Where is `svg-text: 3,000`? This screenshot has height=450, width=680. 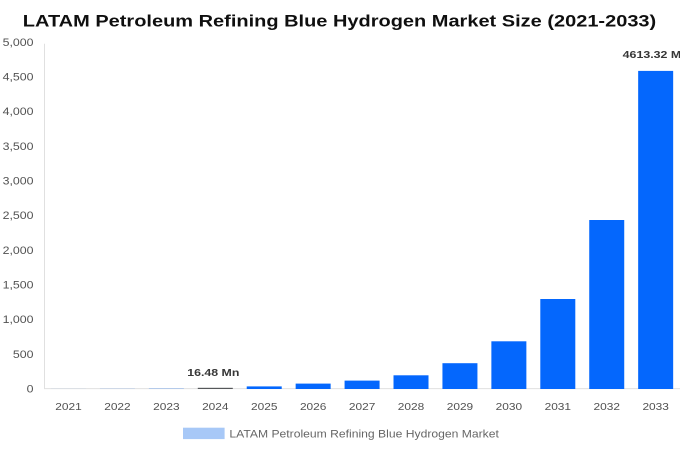 svg-text: 3,000 is located at coordinates (18, 181).